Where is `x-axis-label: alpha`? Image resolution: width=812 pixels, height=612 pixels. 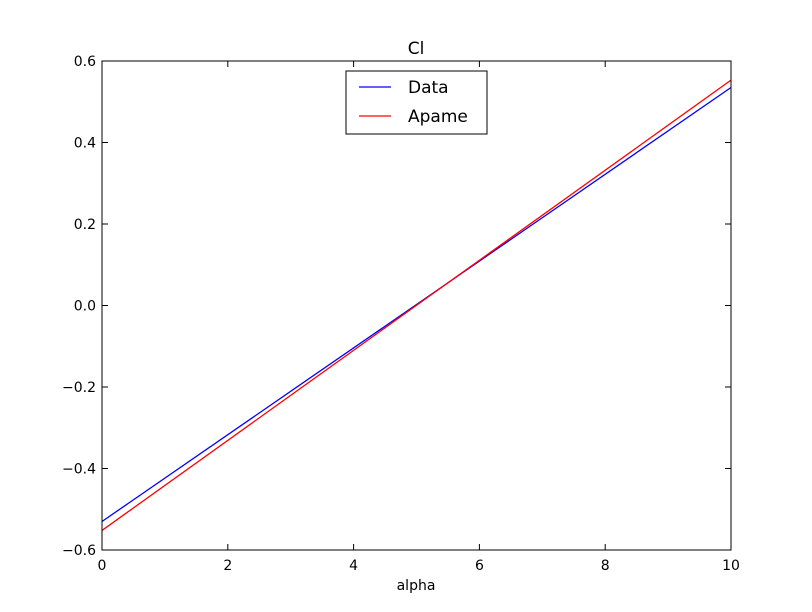
x-axis-label: alpha is located at coordinates (416, 586).